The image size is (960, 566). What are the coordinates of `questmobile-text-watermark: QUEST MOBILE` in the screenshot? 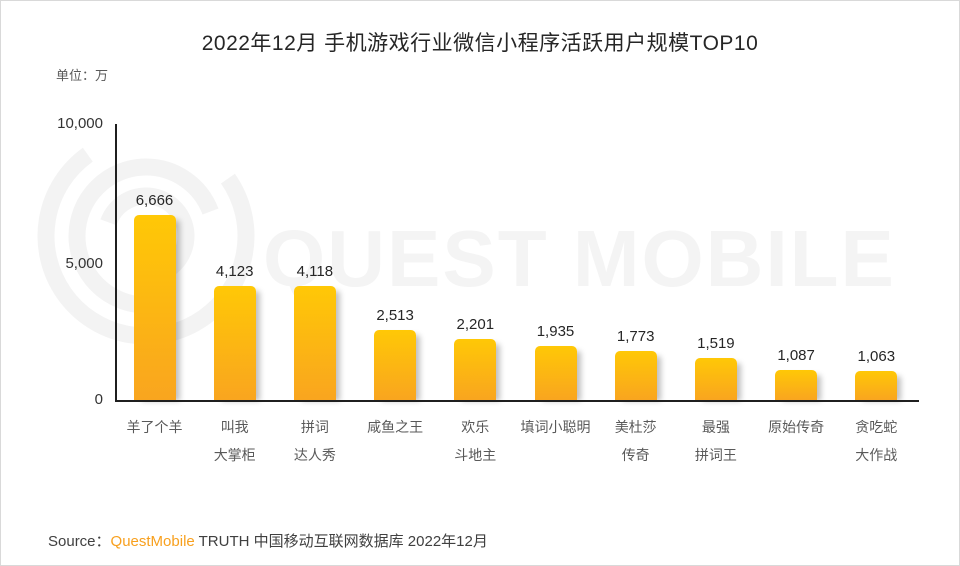 It's located at (579, 258).